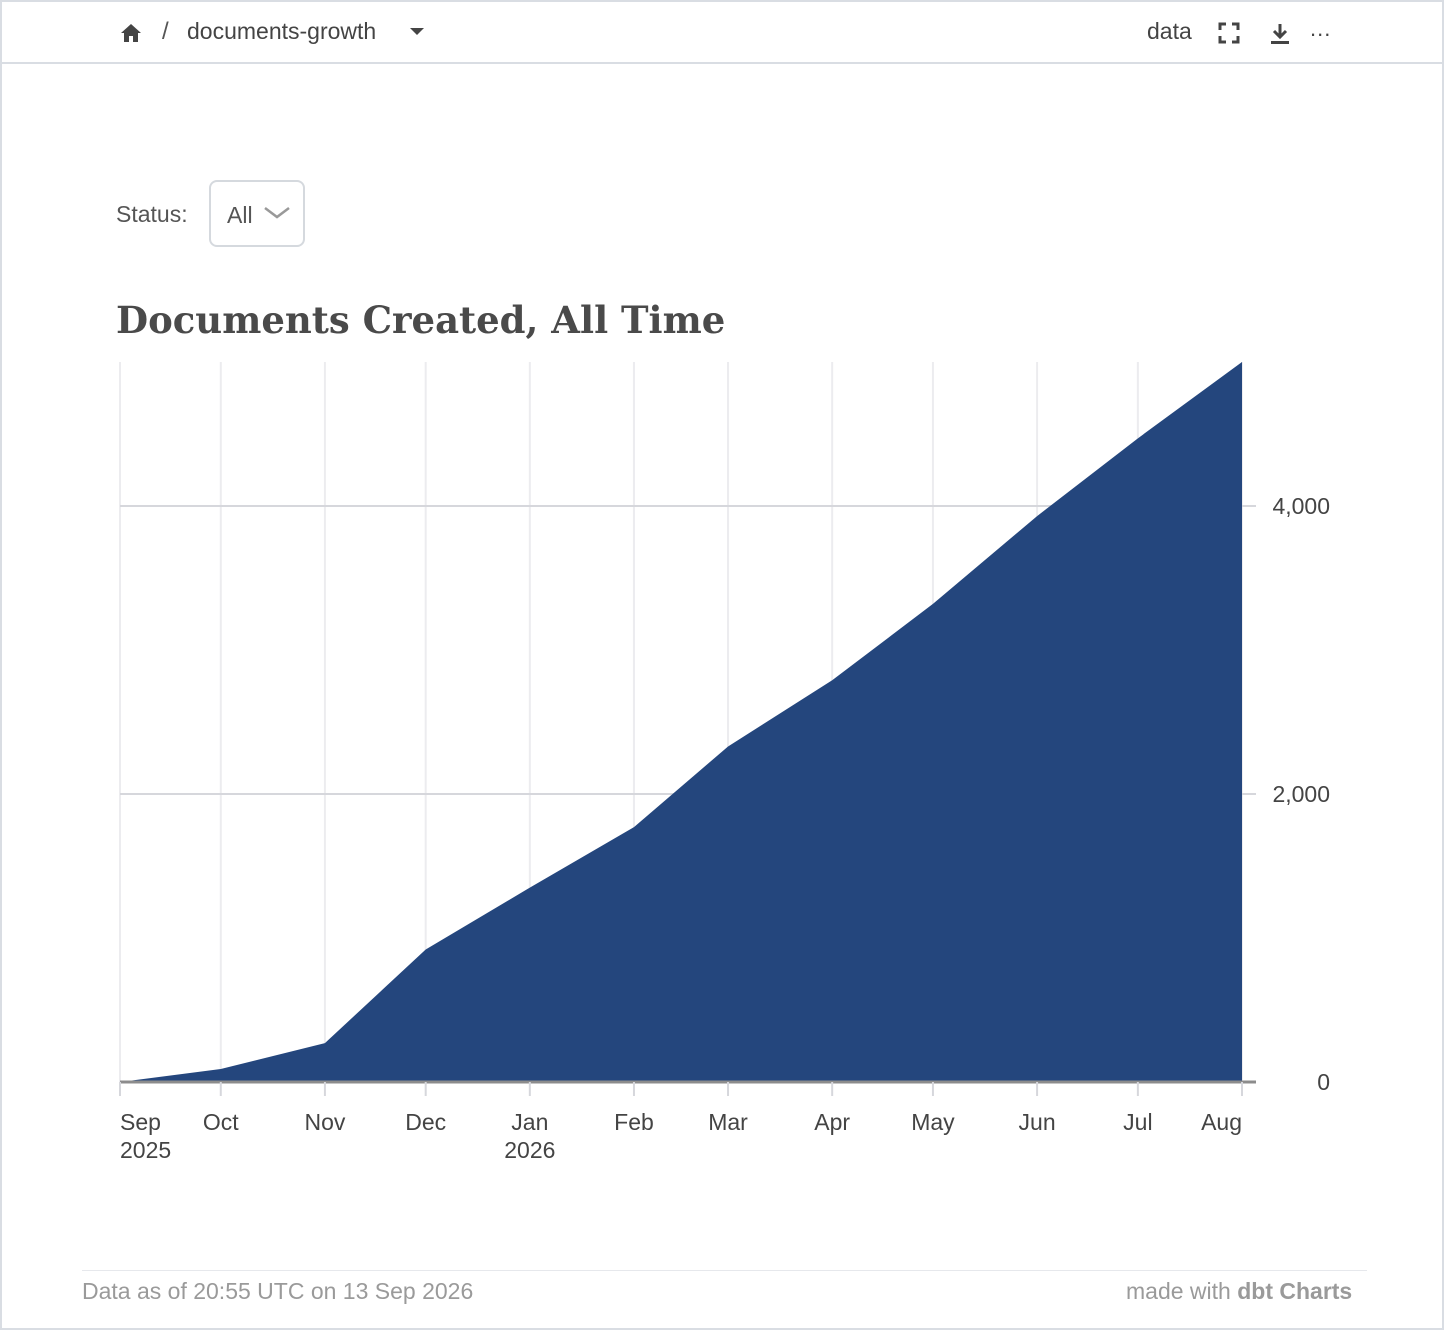 Image resolution: width=1444 pixels, height=1330 pixels. What do you see at coordinates (277, 213) in the screenshot?
I see `chevron-down-icon` at bounding box center [277, 213].